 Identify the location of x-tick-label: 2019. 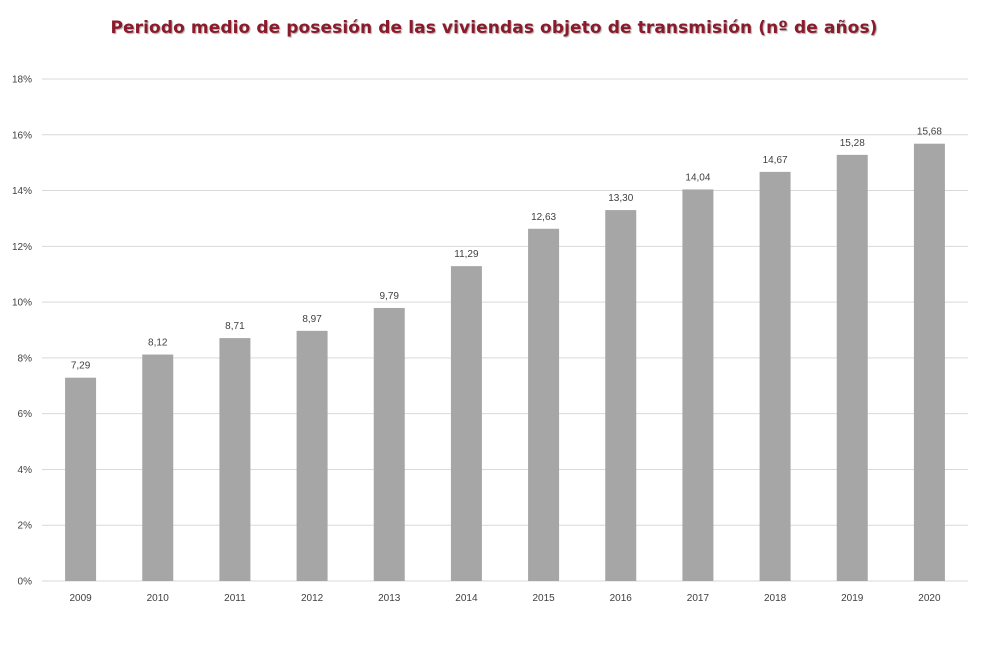
(852, 598).